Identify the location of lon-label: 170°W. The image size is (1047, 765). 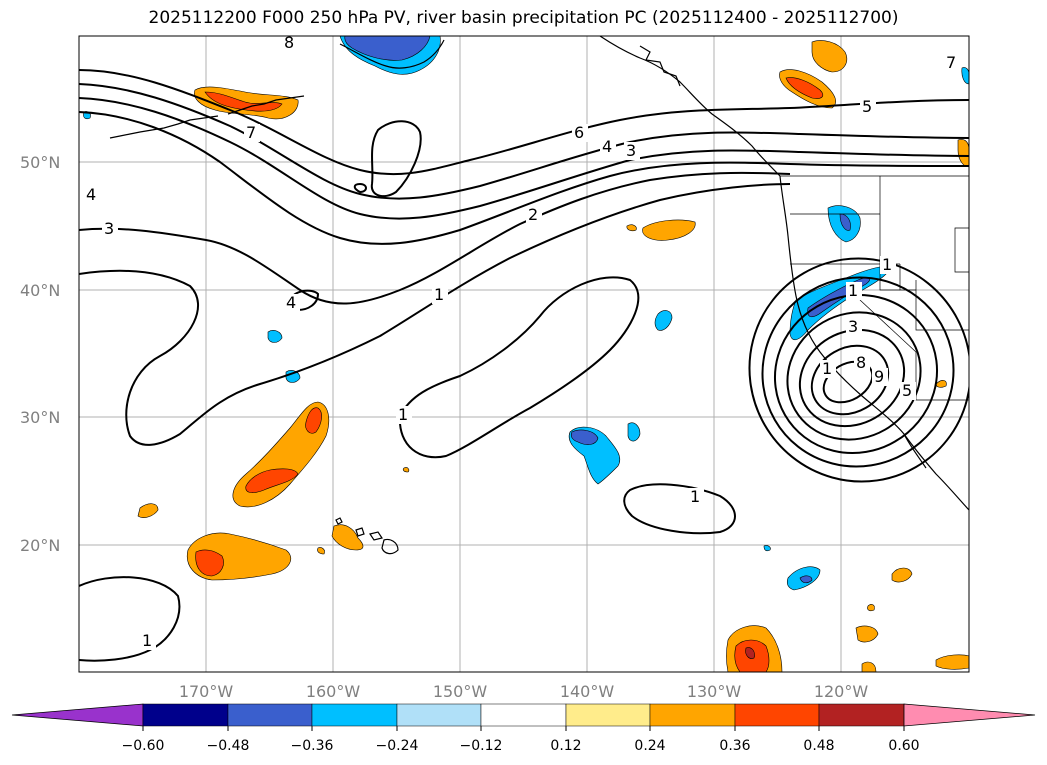
(206, 691).